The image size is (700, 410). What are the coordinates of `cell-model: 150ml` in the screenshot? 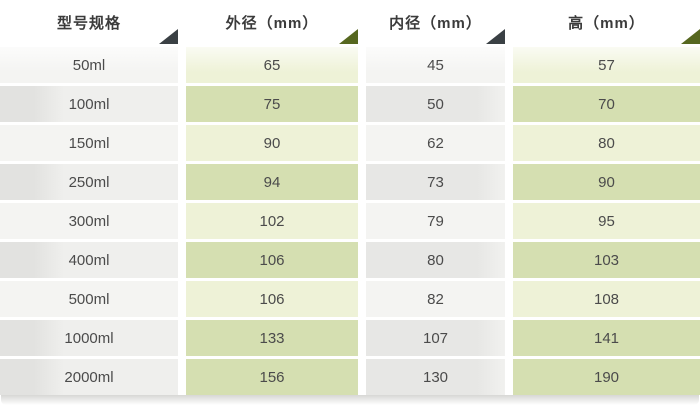 It's located at (89, 143).